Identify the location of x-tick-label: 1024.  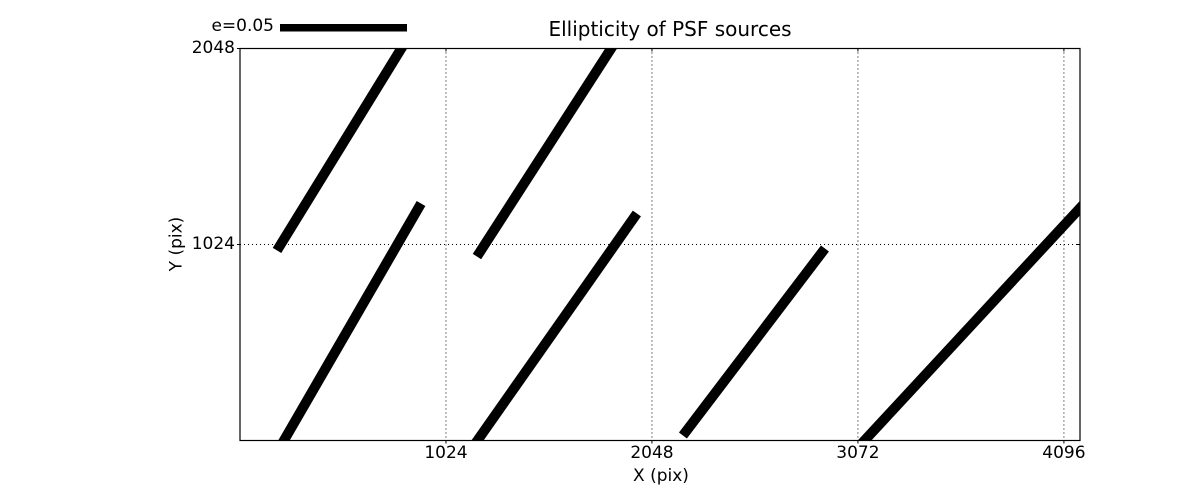
(446, 453).